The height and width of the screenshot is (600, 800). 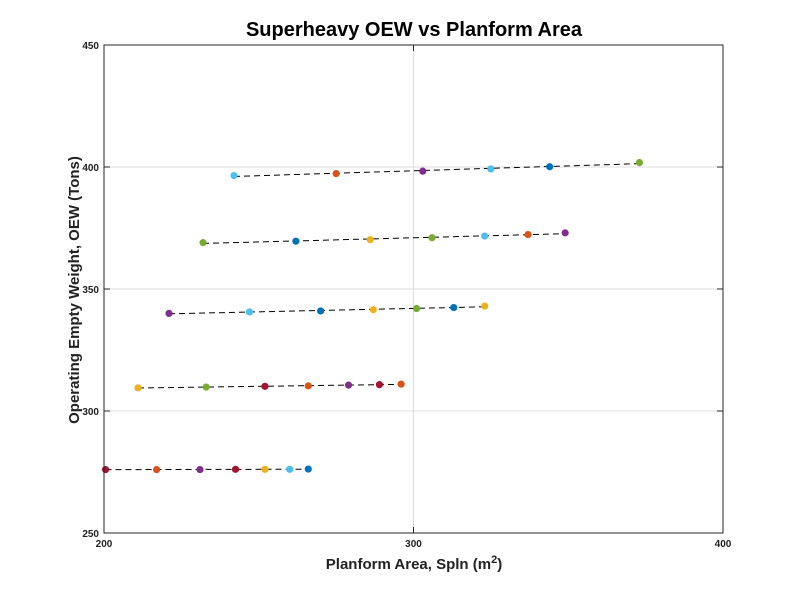 What do you see at coordinates (104, 544) in the screenshot?
I see `x-tick-label: 200` at bounding box center [104, 544].